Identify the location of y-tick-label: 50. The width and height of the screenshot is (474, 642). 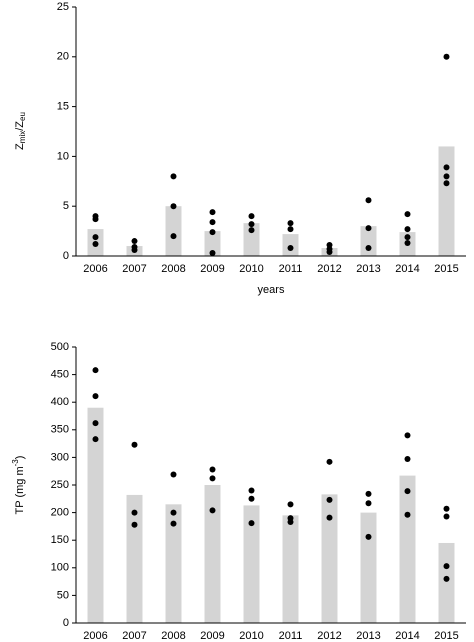
(63, 595).